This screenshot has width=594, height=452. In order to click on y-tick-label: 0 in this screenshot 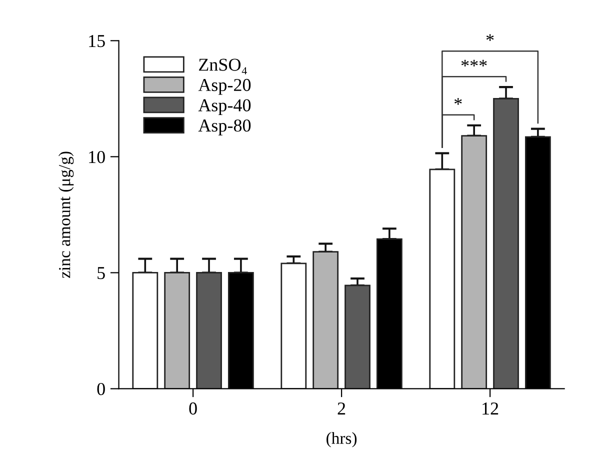, I will do `click(101, 389)`.